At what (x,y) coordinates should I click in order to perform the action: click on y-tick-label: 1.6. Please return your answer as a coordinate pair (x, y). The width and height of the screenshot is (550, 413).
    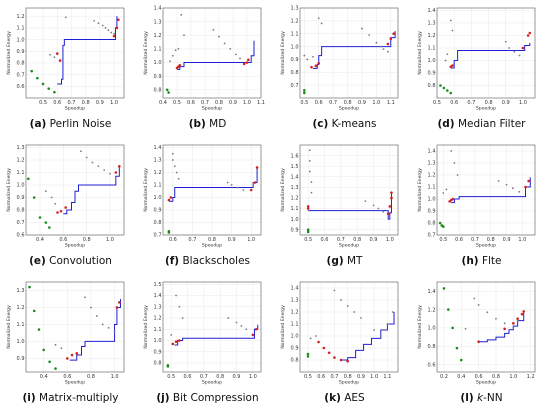
    Looking at the image, I should click on (295, 156).